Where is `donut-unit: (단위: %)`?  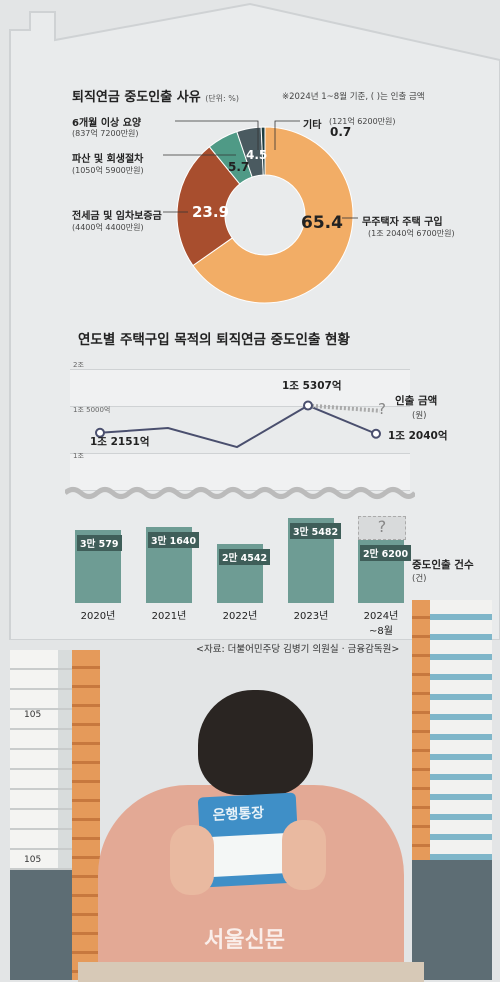
donut-unit: (단위: %) is located at coordinates (222, 98).